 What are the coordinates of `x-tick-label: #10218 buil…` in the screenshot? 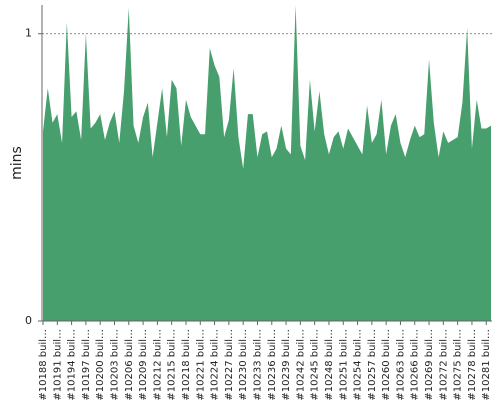 It's located at (186, 364).